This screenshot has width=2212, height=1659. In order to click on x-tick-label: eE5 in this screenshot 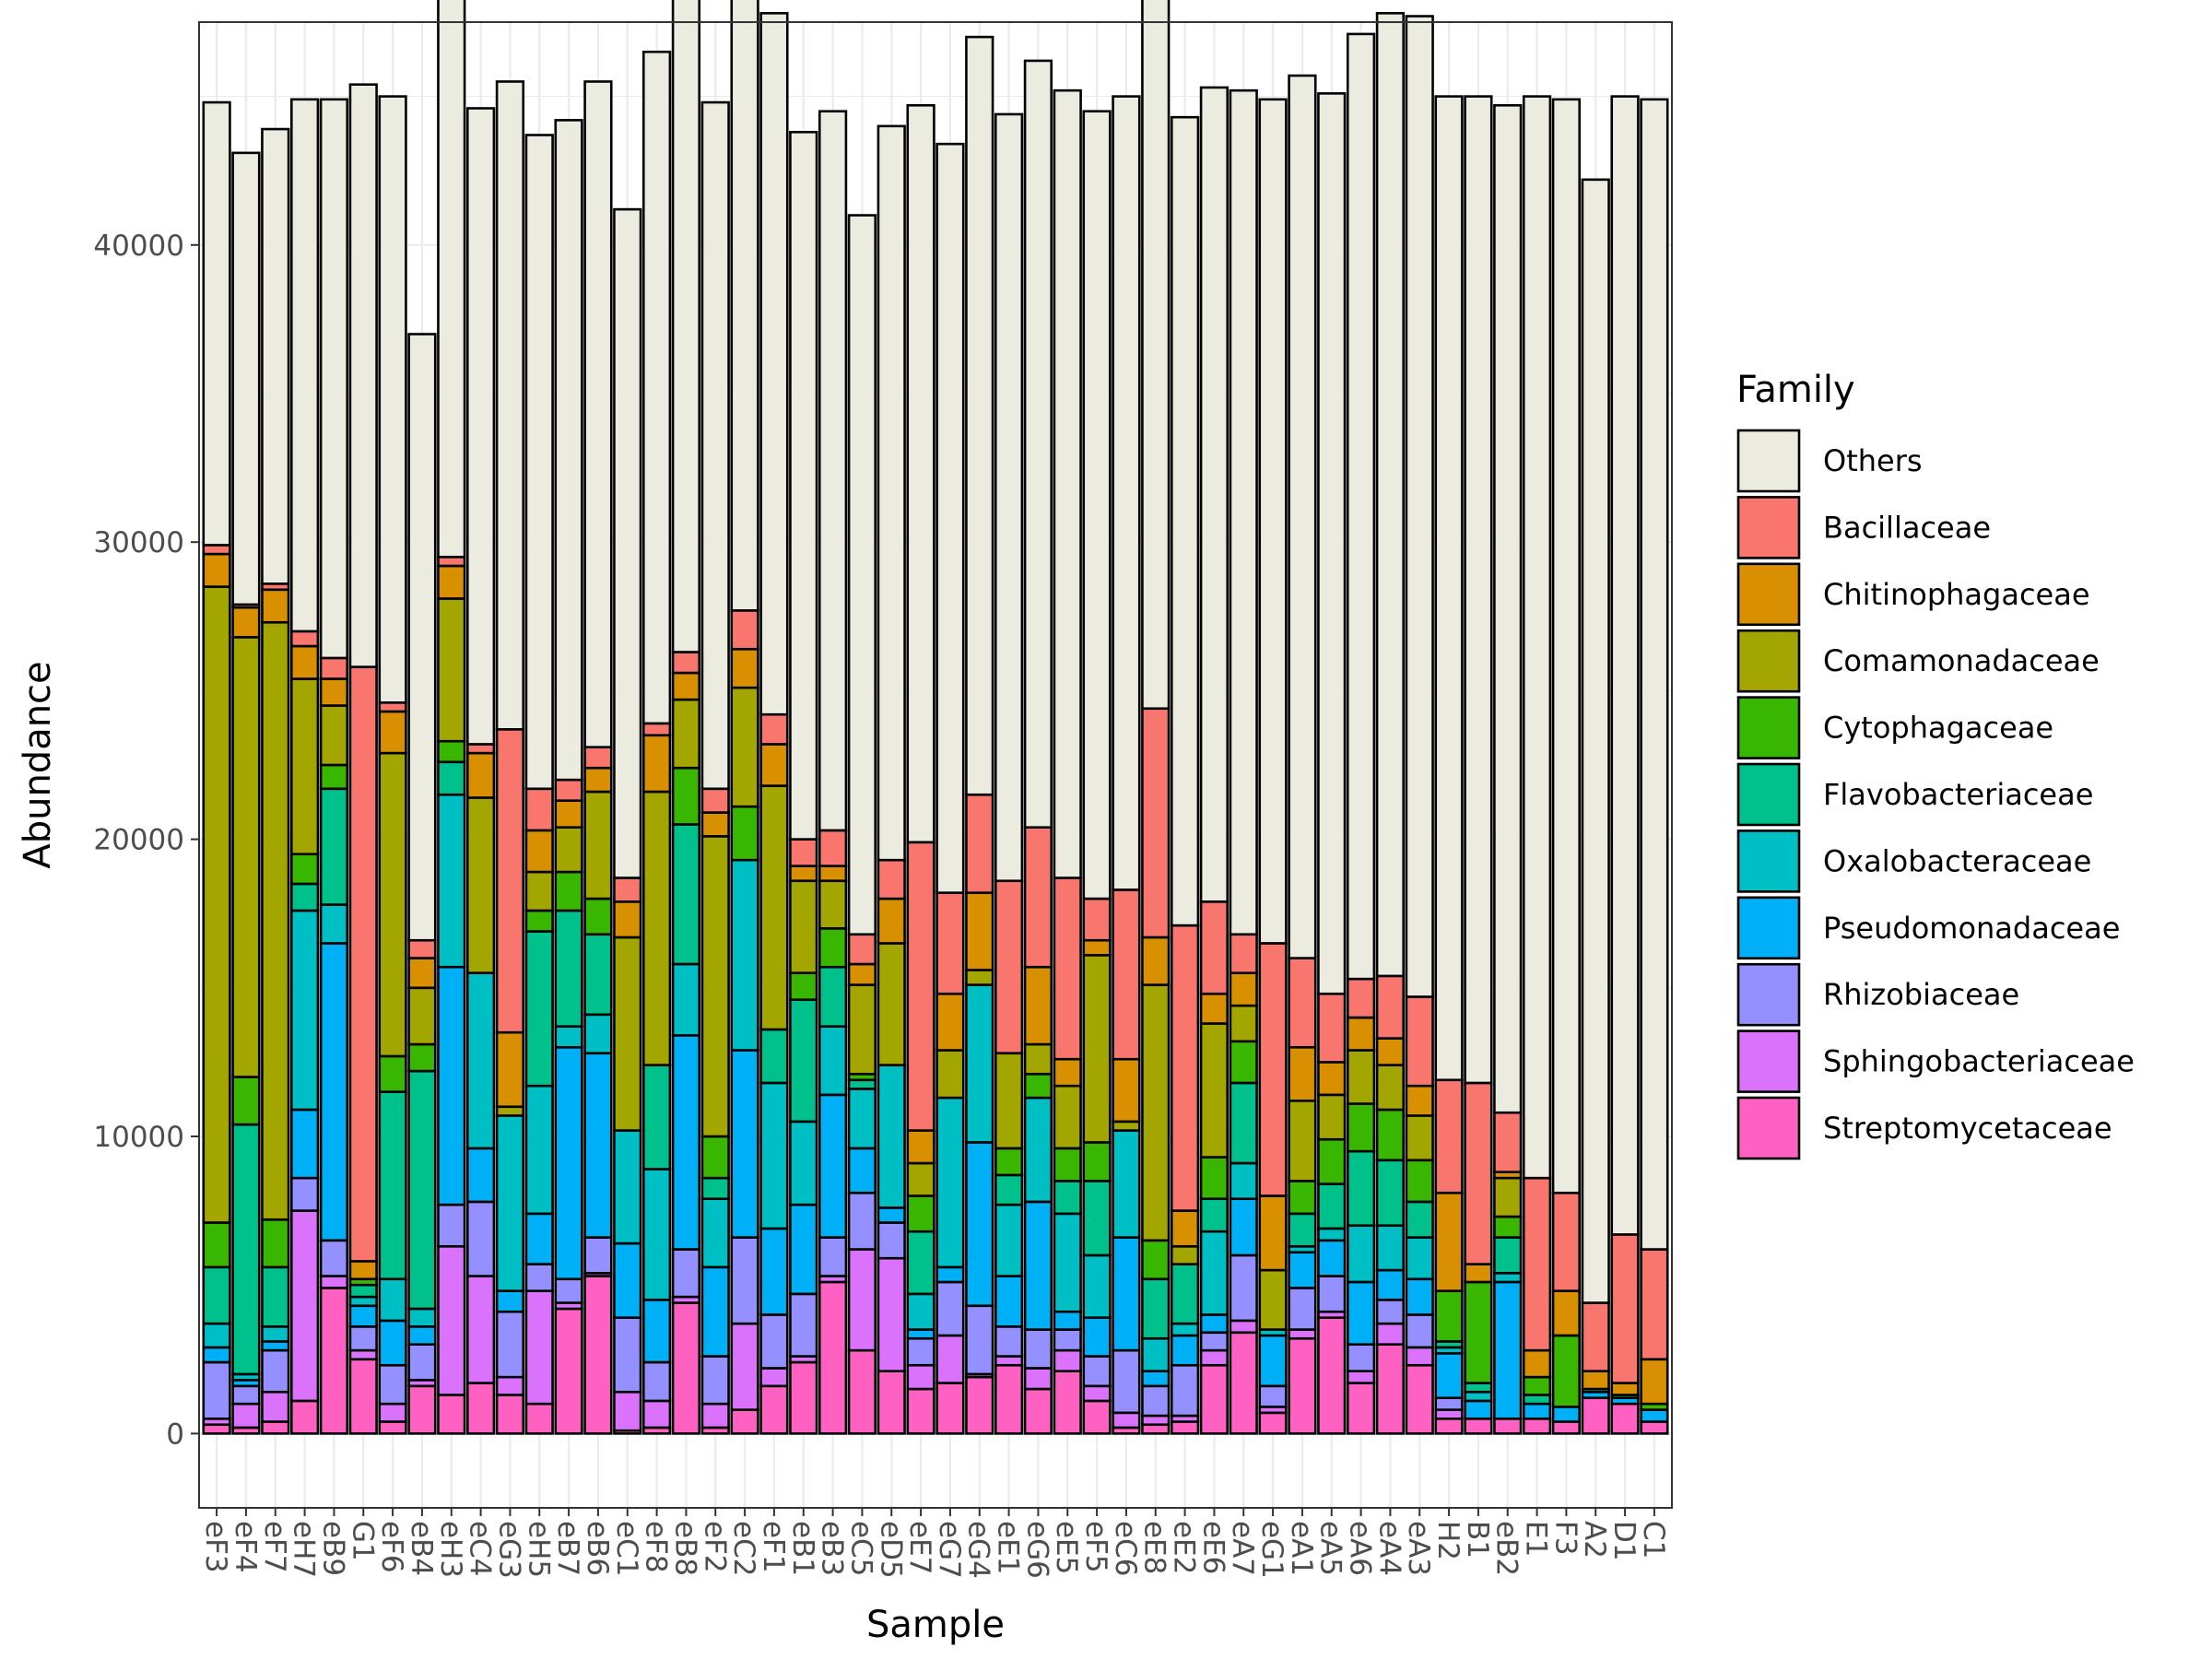, I will do `click(1066, 1547)`.